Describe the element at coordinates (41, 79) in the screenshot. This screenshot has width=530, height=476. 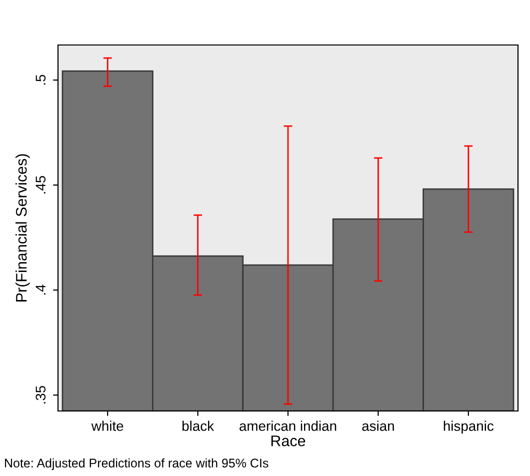
I see `y-tick-label: .5` at that location.